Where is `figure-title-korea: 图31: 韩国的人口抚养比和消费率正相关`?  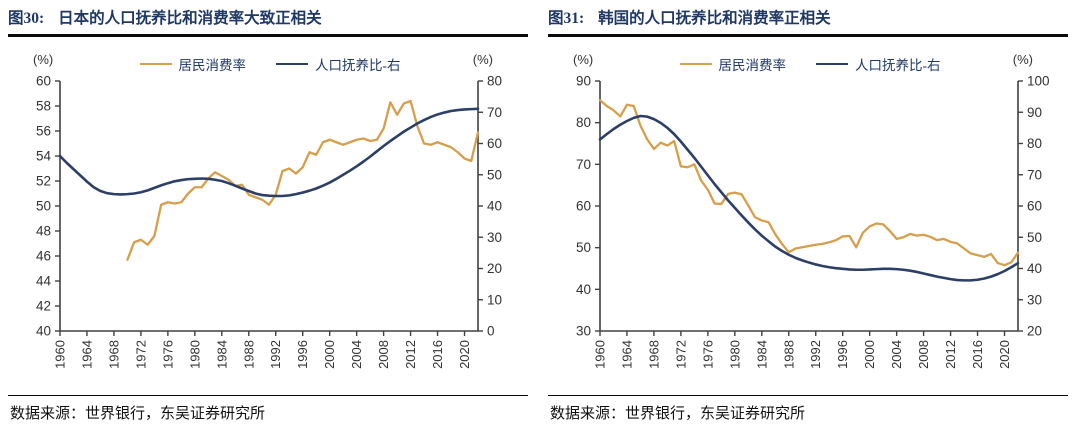
figure-title-korea: 图31: 韩国的人口抚养比和消费率正相关 is located at coordinates (810, 15).